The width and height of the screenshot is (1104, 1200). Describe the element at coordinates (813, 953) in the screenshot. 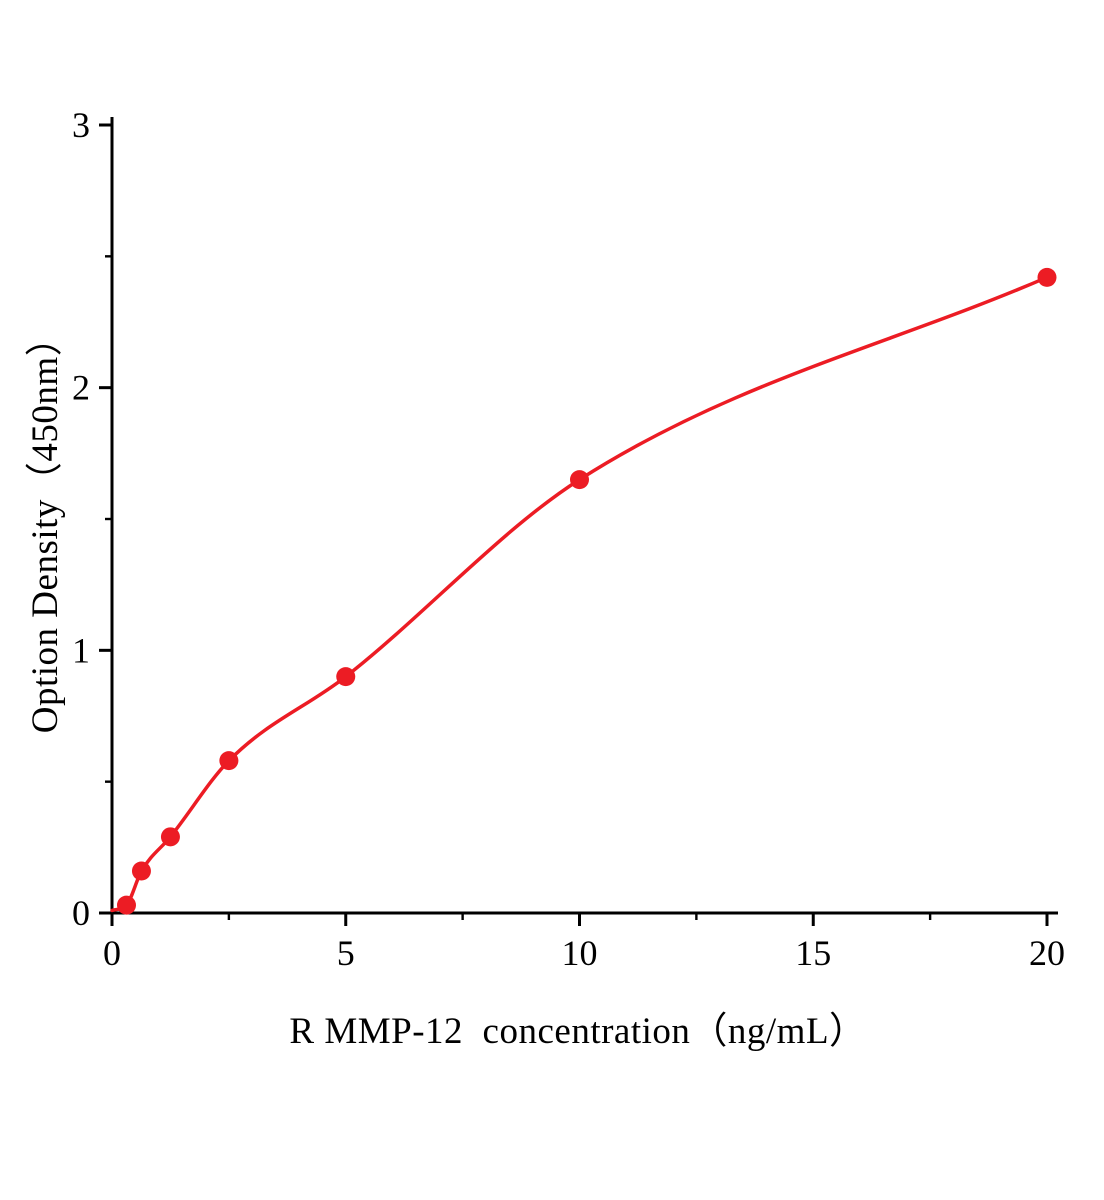

I see `x-tick-label: 15` at that location.